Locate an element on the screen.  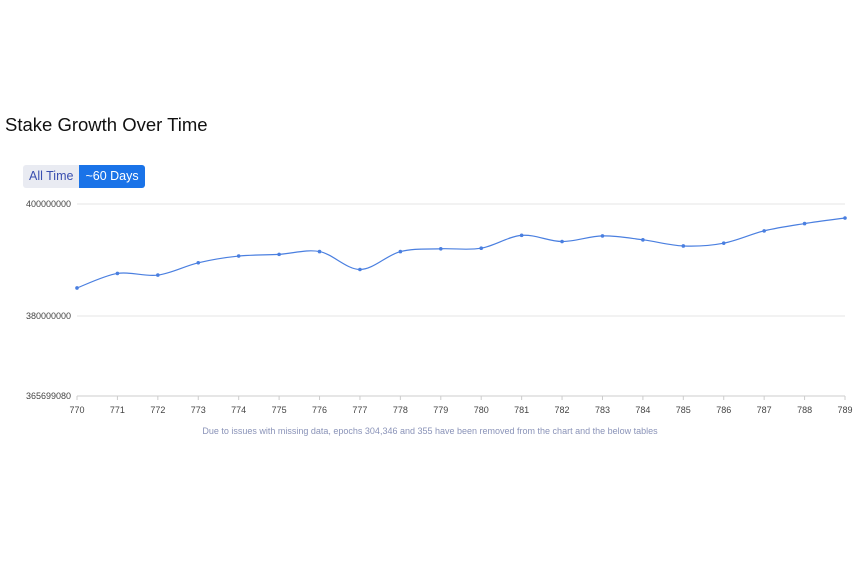
x-tick-label: 777 is located at coordinates (359, 410).